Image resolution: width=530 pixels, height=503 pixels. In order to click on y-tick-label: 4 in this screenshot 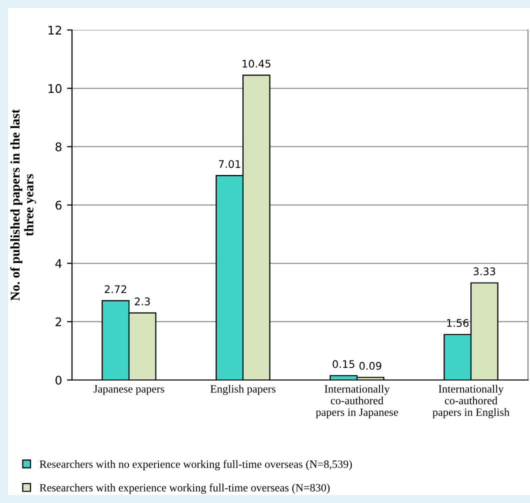, I will do `click(58, 263)`.